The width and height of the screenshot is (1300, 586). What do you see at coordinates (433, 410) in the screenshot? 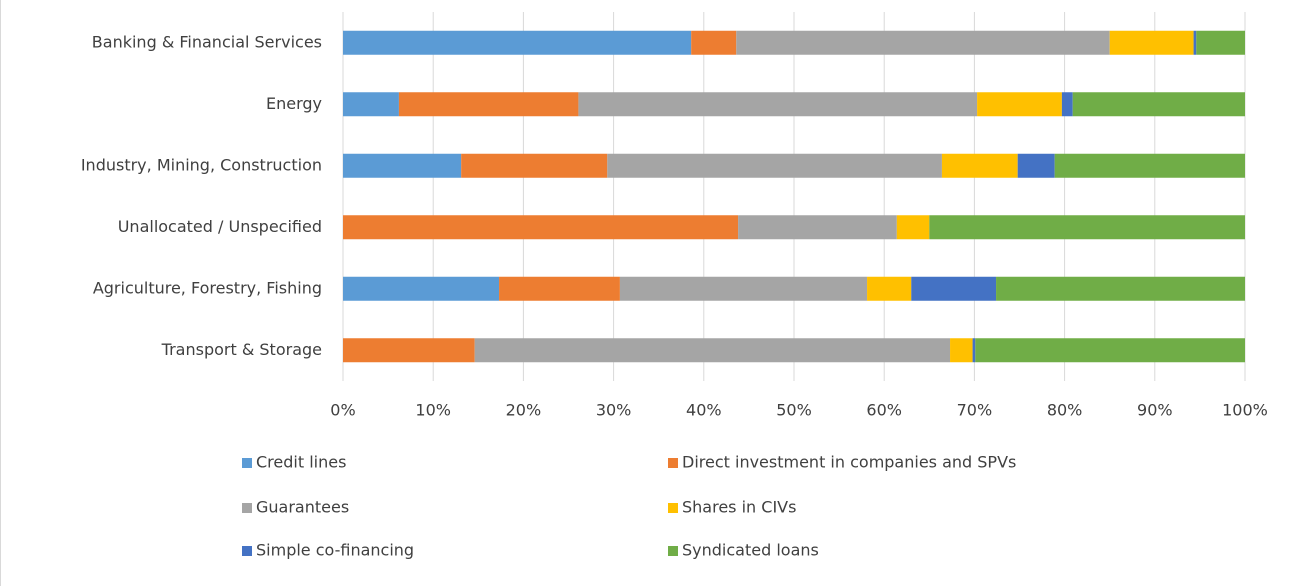
I see `x-tick-label: 10%` at bounding box center [433, 410].